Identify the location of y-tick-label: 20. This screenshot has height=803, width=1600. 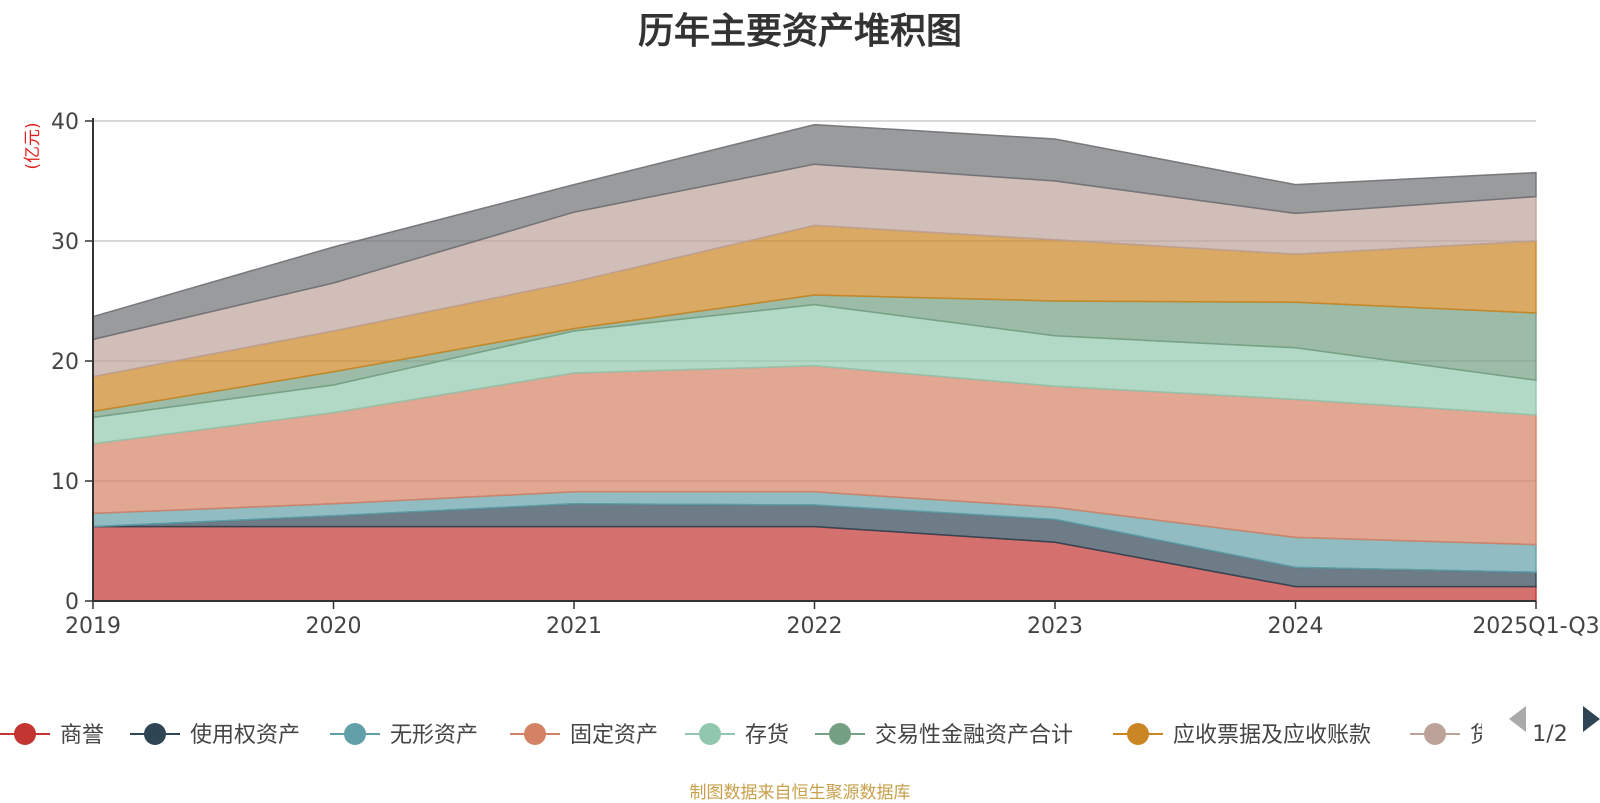
(65, 362).